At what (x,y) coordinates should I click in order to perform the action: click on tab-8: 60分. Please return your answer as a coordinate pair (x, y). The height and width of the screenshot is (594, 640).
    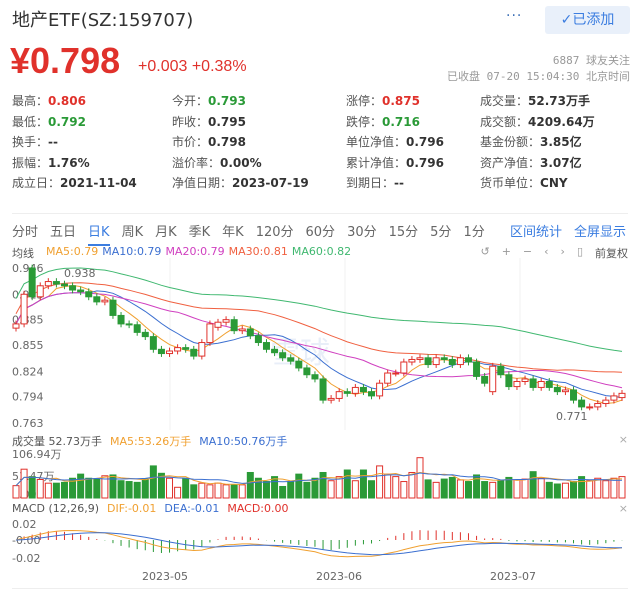
    Looking at the image, I should click on (320, 232).